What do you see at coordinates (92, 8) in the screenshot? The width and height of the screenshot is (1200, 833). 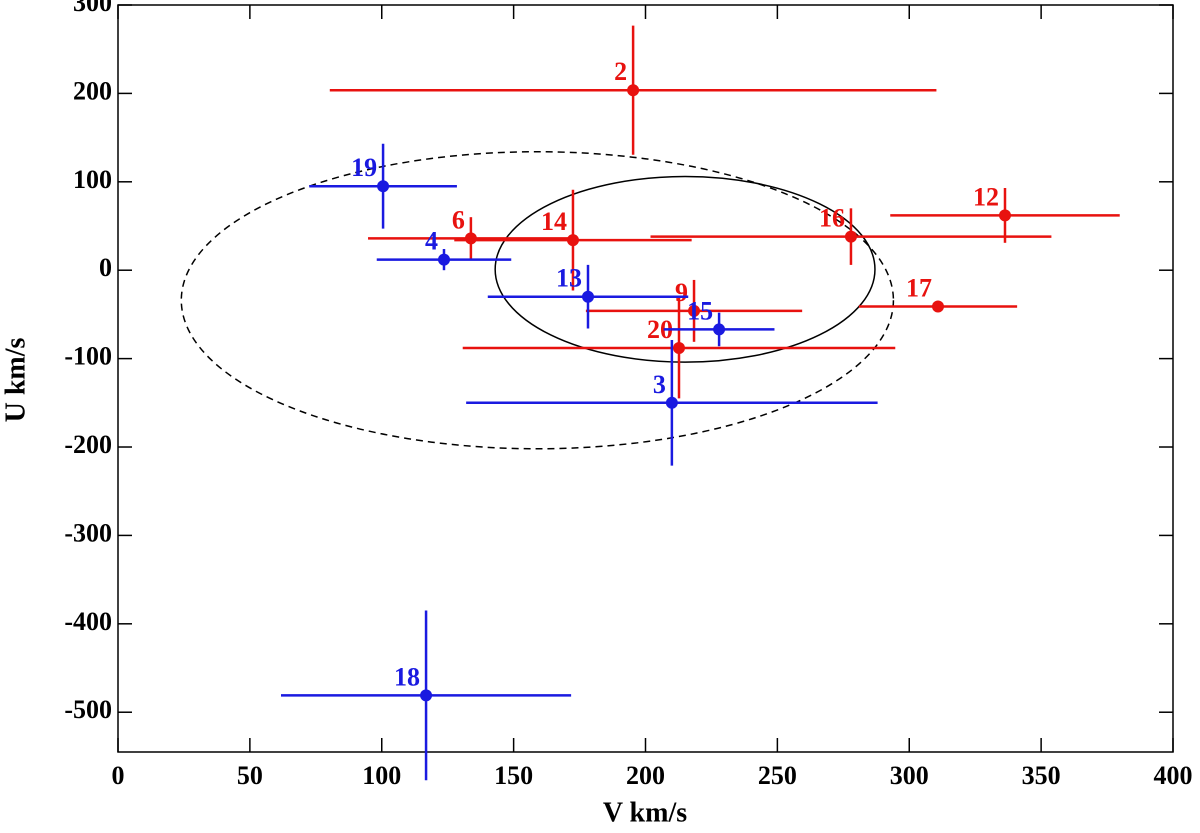 I see `y-tick-label: 300` at bounding box center [92, 8].